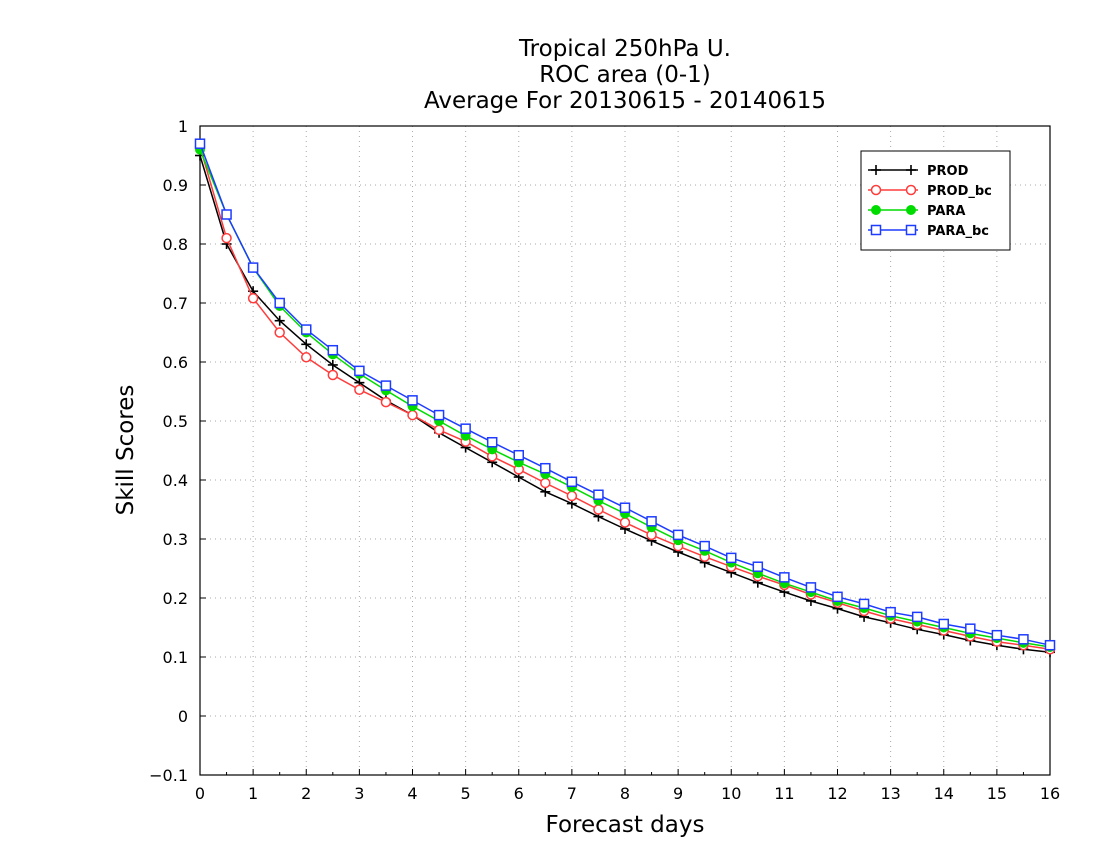 The image size is (1100, 850). What do you see at coordinates (175, 598) in the screenshot?
I see `y-tick-label: 0.2` at bounding box center [175, 598].